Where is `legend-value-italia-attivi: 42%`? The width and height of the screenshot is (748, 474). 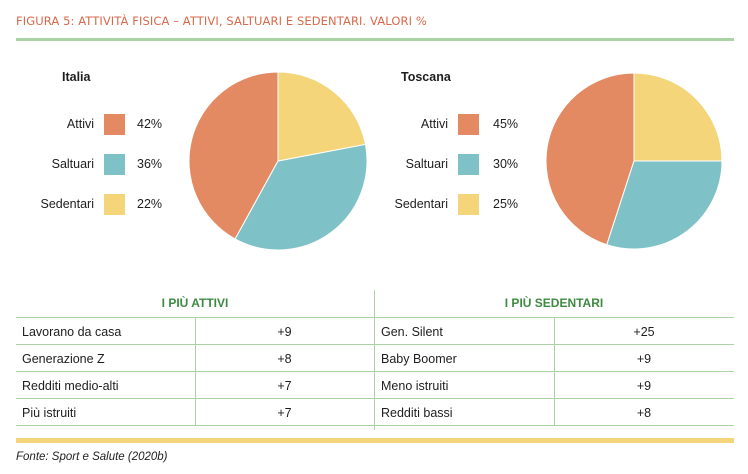 legend-value-italia-attivi: 42% is located at coordinates (150, 124).